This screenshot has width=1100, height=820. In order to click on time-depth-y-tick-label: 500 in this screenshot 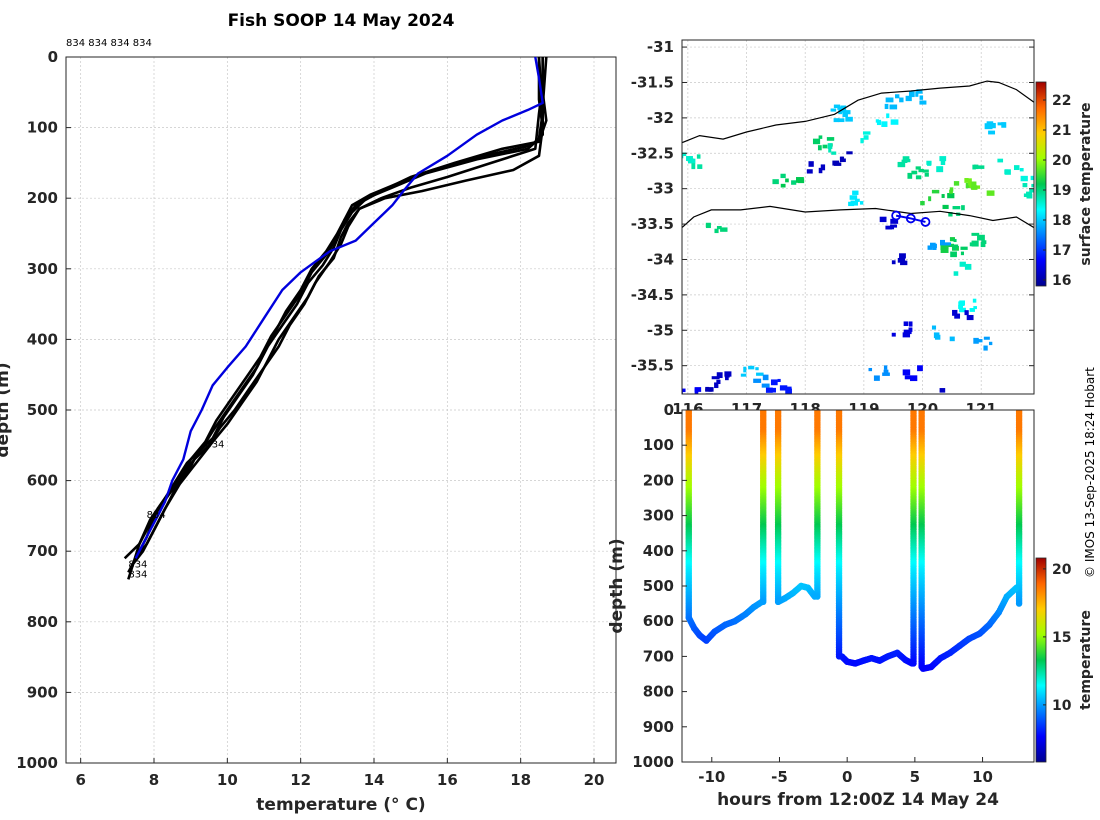, I will do `click(658, 586)`.